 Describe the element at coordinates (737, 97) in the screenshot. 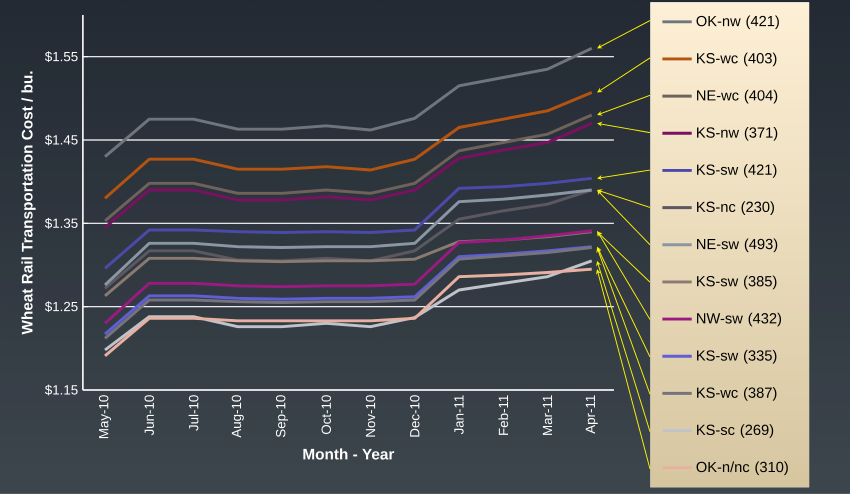

I see `legend-label: NE-wc (404)` at that location.